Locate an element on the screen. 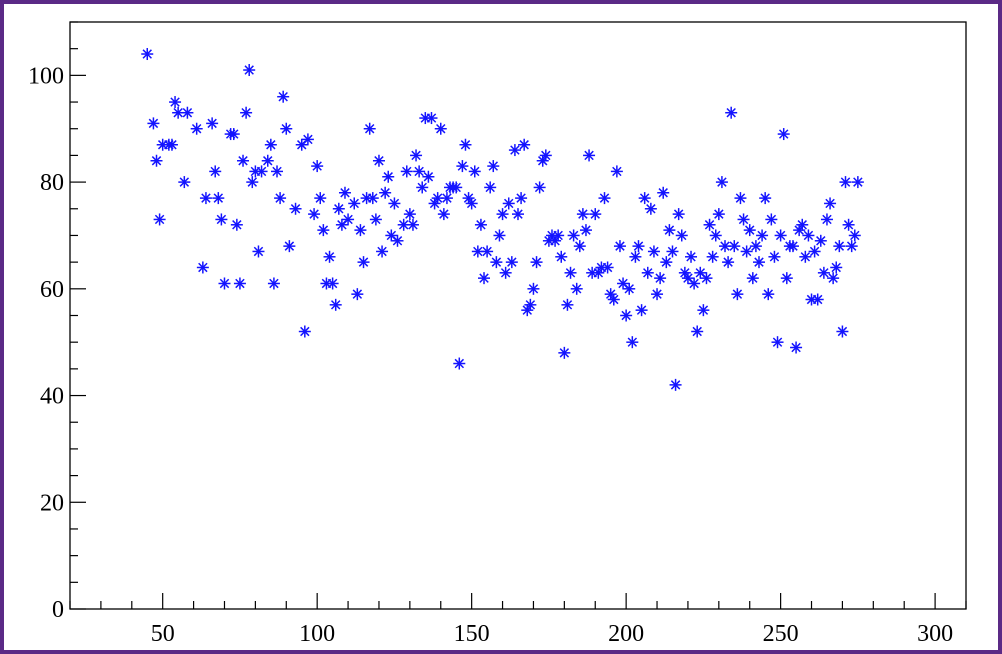  y-tick-label: 60 is located at coordinates (52, 290).